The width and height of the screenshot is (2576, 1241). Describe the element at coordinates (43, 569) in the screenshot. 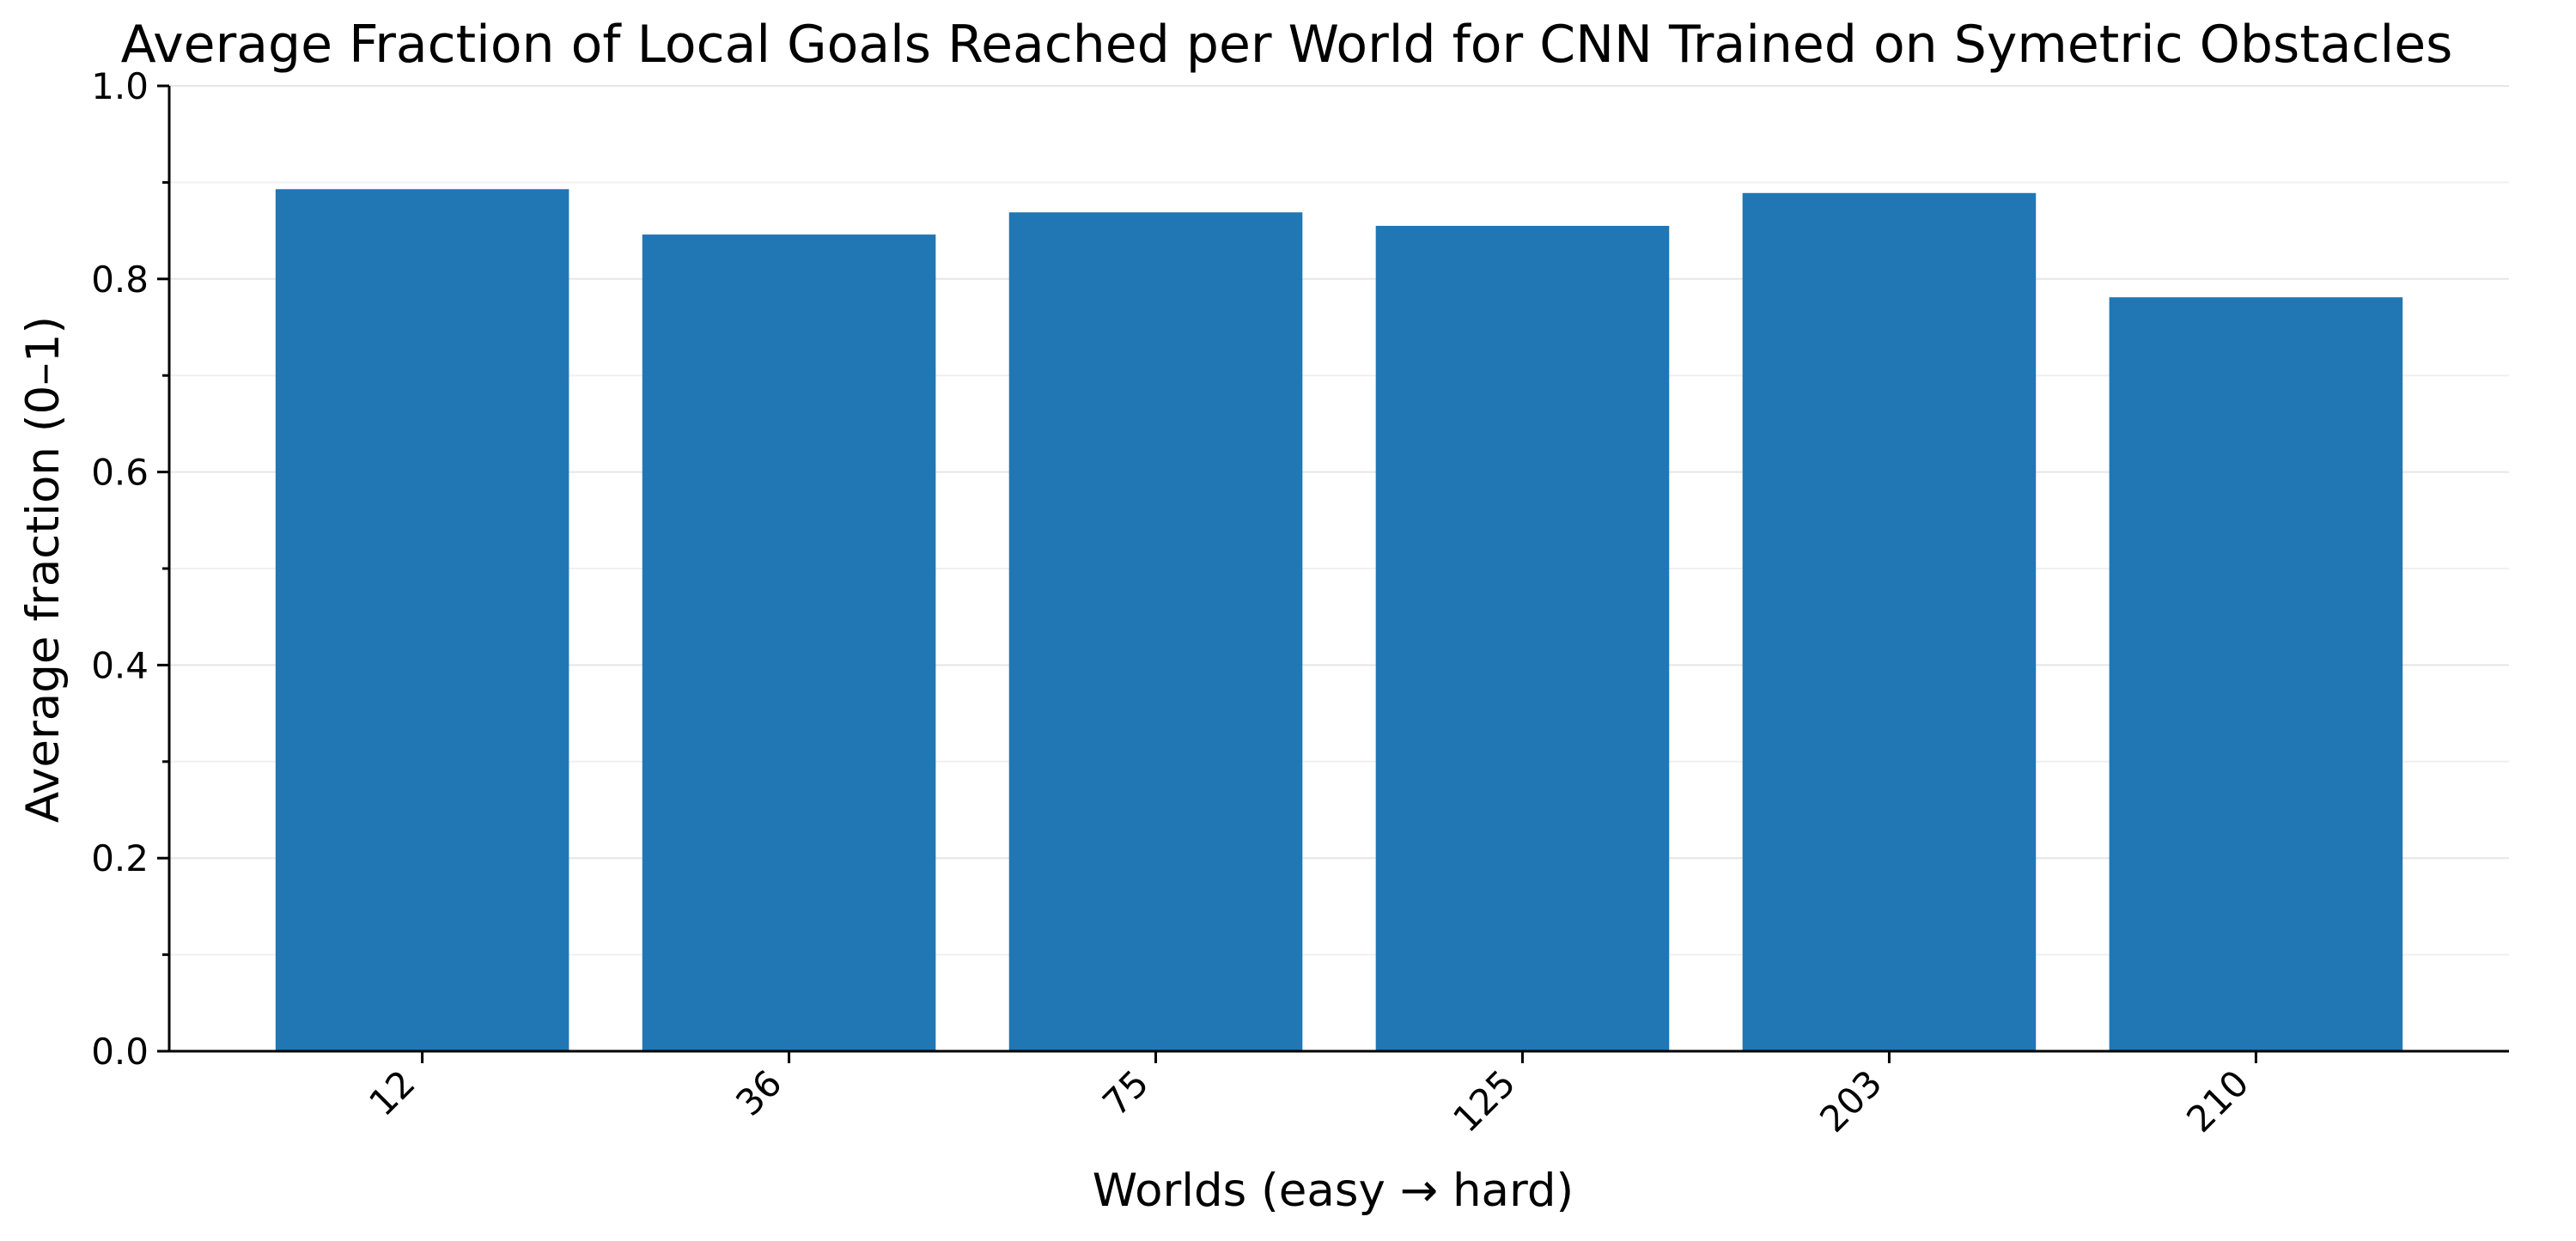

I see `y-axis-title: Average fraction (0–1)` at that location.